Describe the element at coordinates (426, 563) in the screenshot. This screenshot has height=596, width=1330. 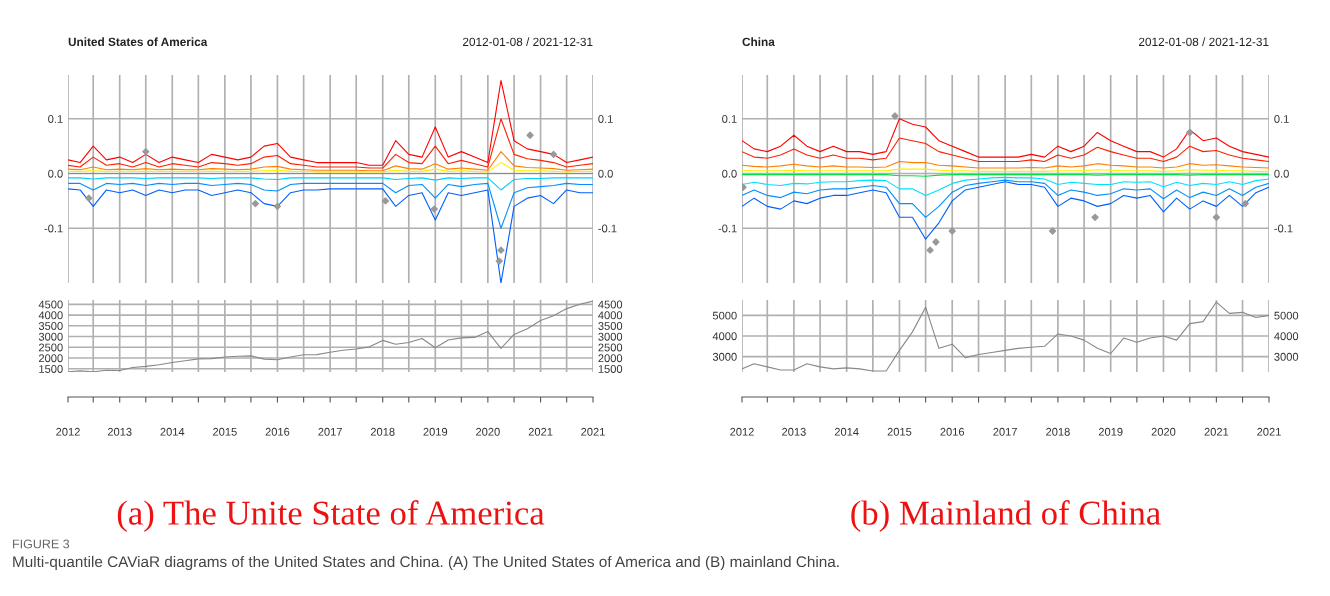
I see `text: Multi-quantile CAViaR diagrams of the United States and China. (A) The United States of America and (B) mainland China.` at that location.